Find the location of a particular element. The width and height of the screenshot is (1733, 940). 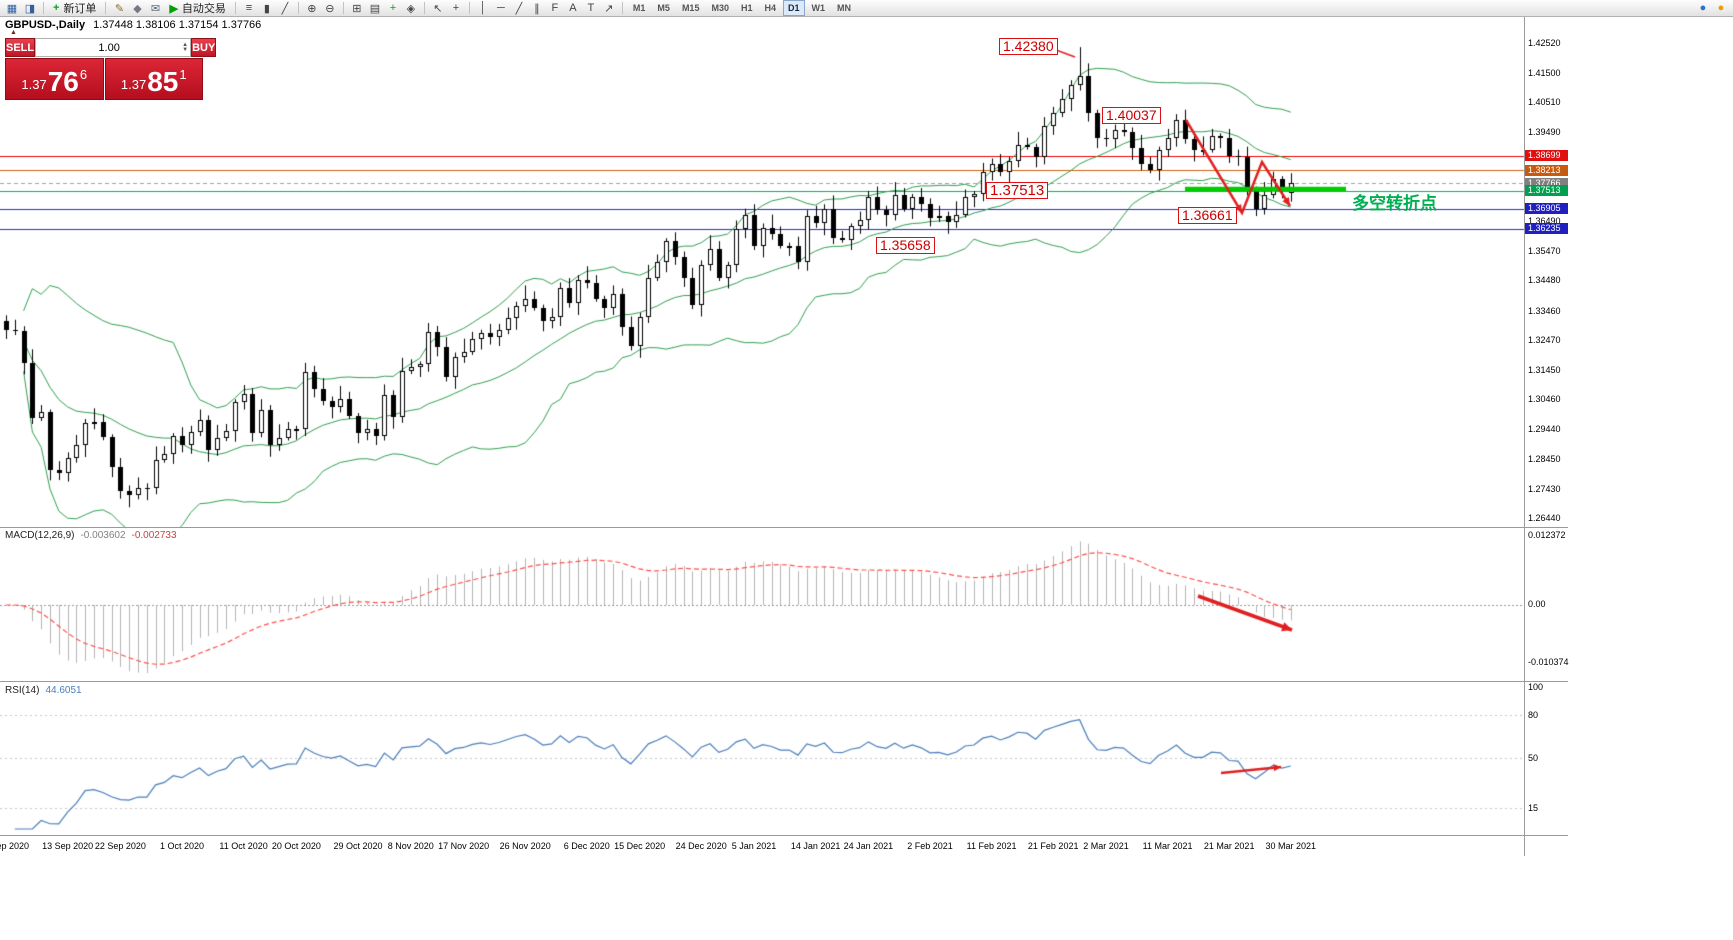

price-axis-tick: 1.41500 is located at coordinates (1544, 73).